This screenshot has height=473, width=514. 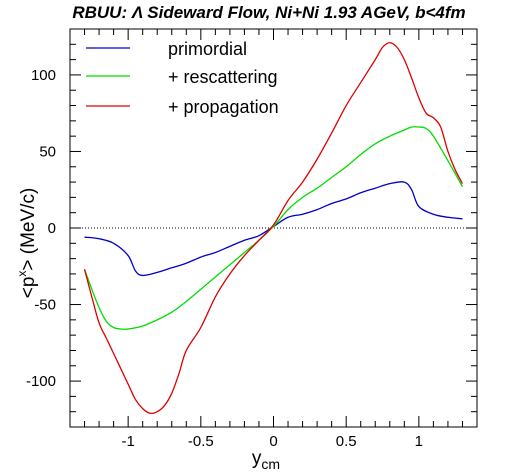 What do you see at coordinates (28, 229) in the screenshot?
I see `y-axis-label-post: > (MeV/c)` at bounding box center [28, 229].